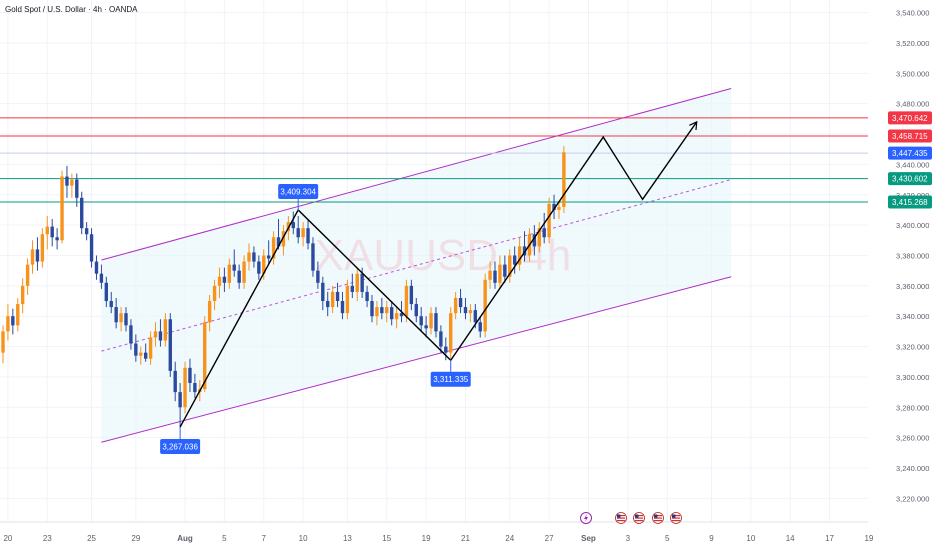 The width and height of the screenshot is (932, 550). Describe the element at coordinates (910, 136) in the screenshot. I see `price-tag-label: 3,458.715` at that location.